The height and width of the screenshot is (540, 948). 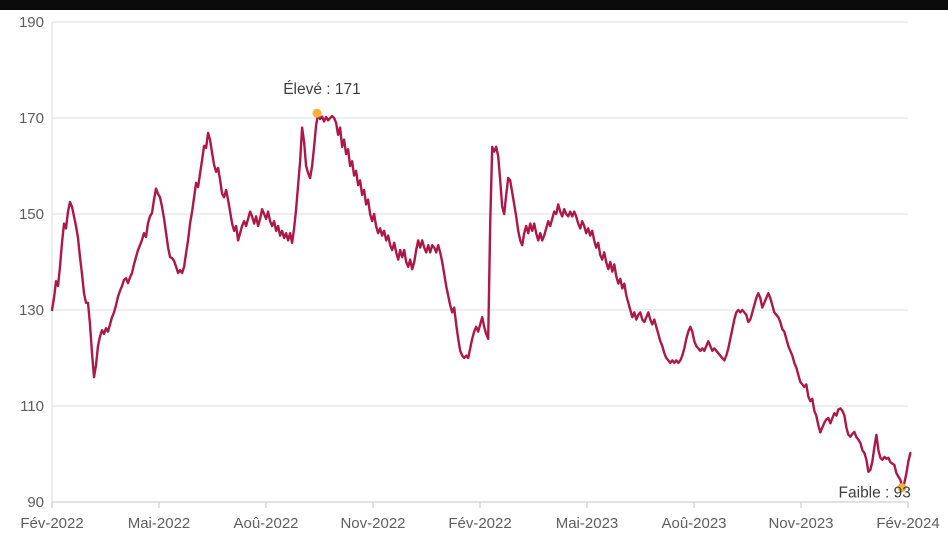 I want to click on x-tick-label: Aoû-2022, so click(x=265, y=523).